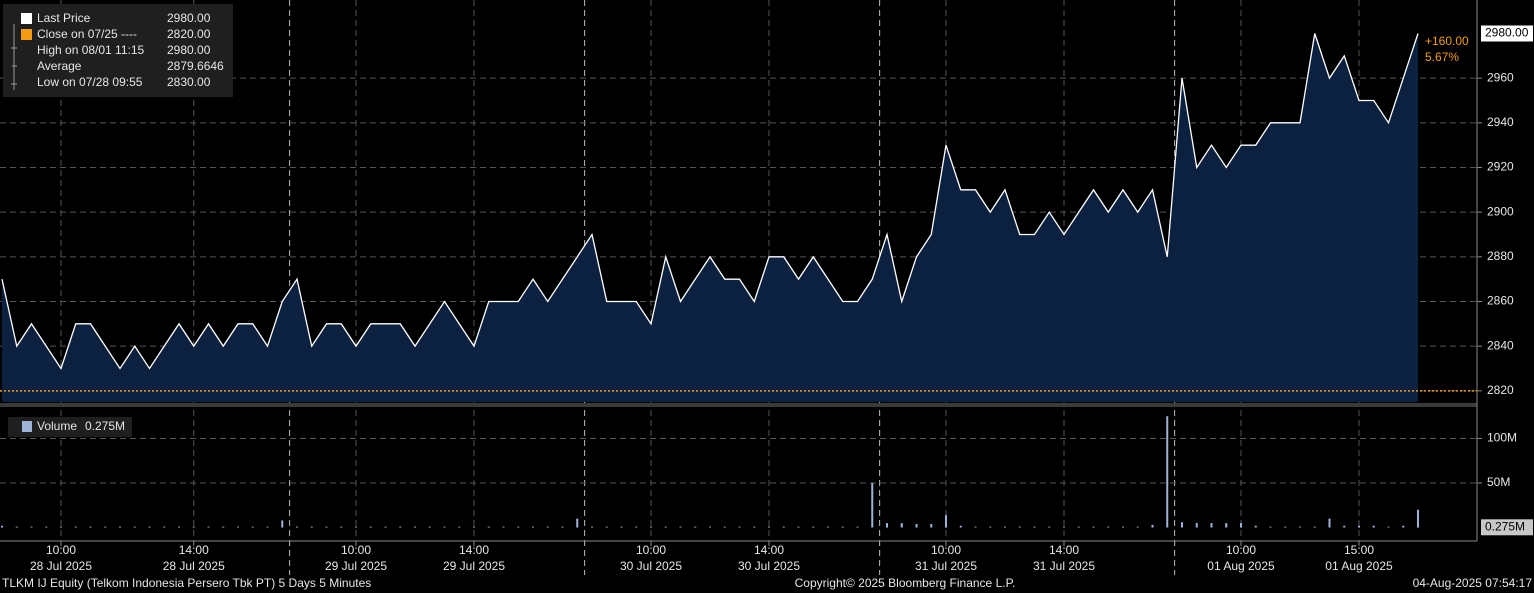 The height and width of the screenshot is (593, 1534). Describe the element at coordinates (1359, 550) in the screenshot. I see `x-tick-label: 15:00` at that location.